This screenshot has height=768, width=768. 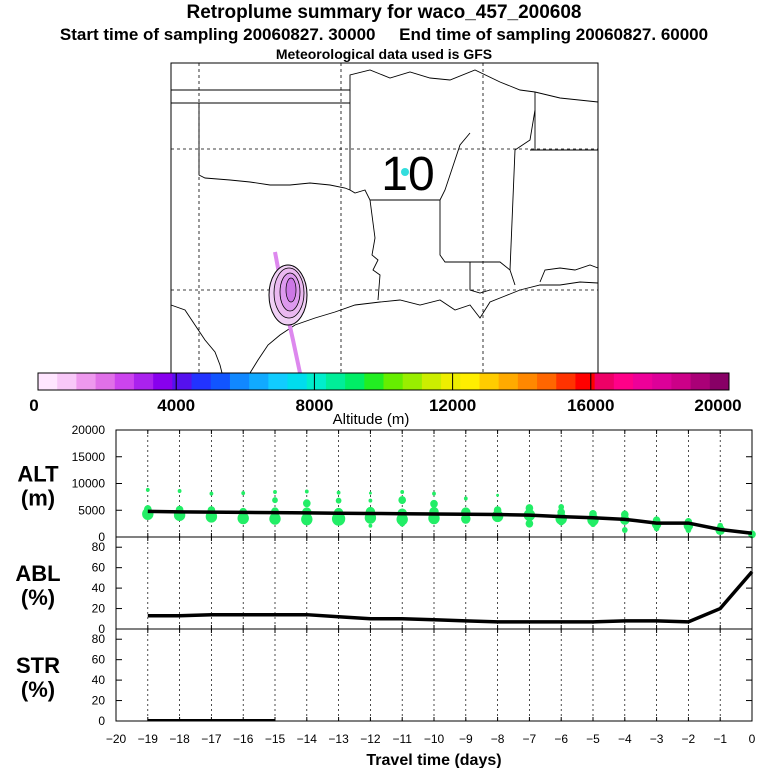 I want to click on x-tick-label: −5, so click(x=593, y=739).